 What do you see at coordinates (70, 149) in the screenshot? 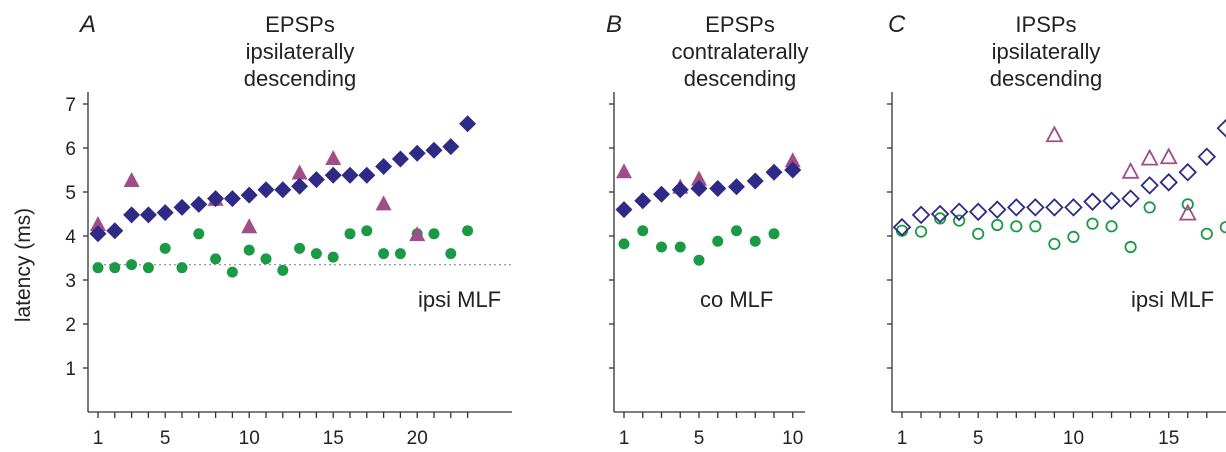
I see `y-tick-label: 6` at bounding box center [70, 149].